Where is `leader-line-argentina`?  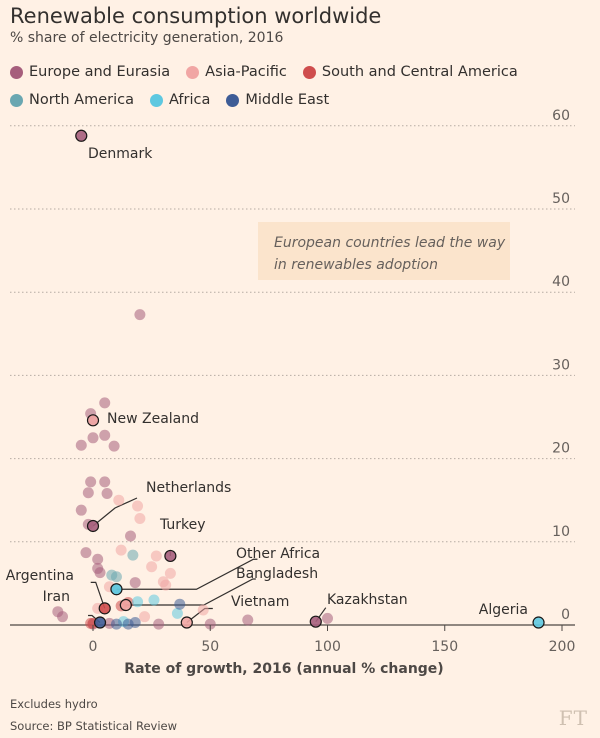 leader-line-argentina is located at coordinates (98, 595).